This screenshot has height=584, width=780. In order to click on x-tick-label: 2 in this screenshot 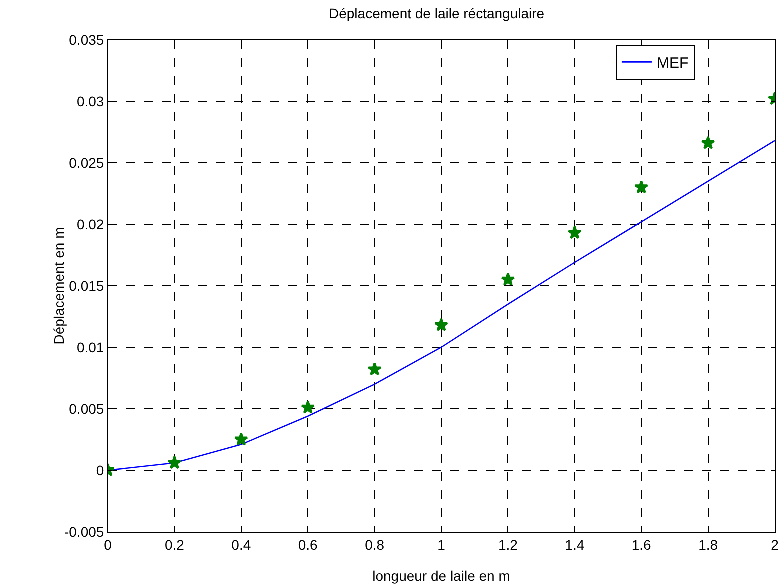, I will do `click(775, 544)`.